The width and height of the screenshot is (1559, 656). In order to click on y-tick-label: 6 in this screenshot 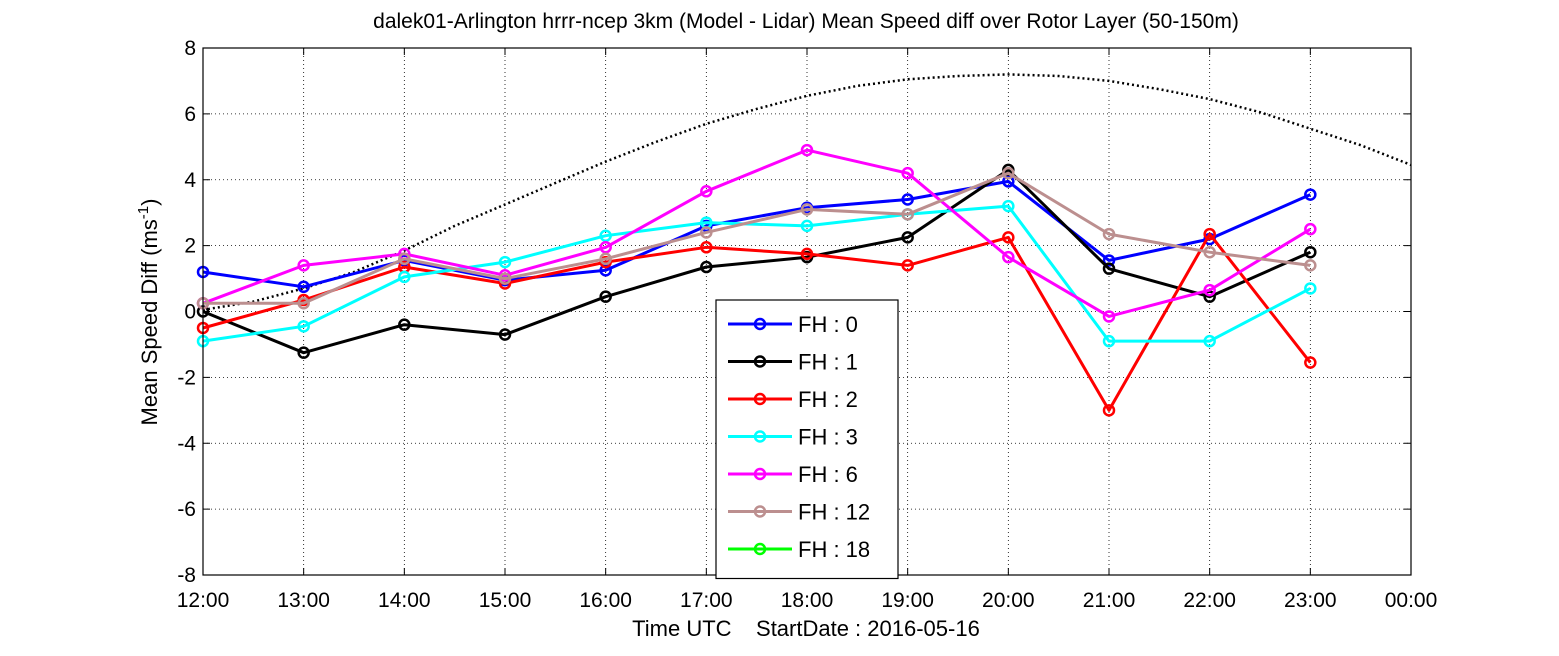, I will do `click(190, 114)`.